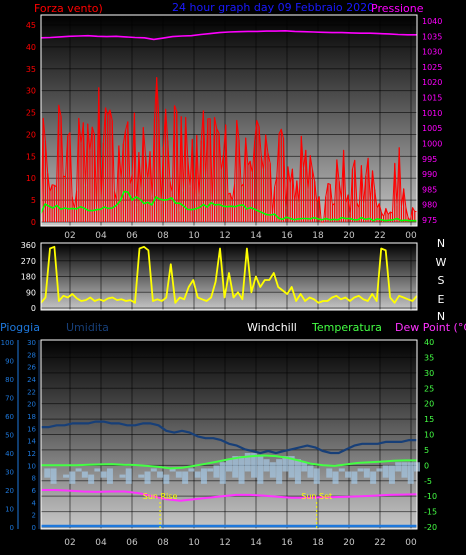 The height and width of the screenshot is (555, 466). What do you see at coordinates (432, 98) in the screenshot?
I see `pressure-tick-label: 1015` at bounding box center [432, 98].